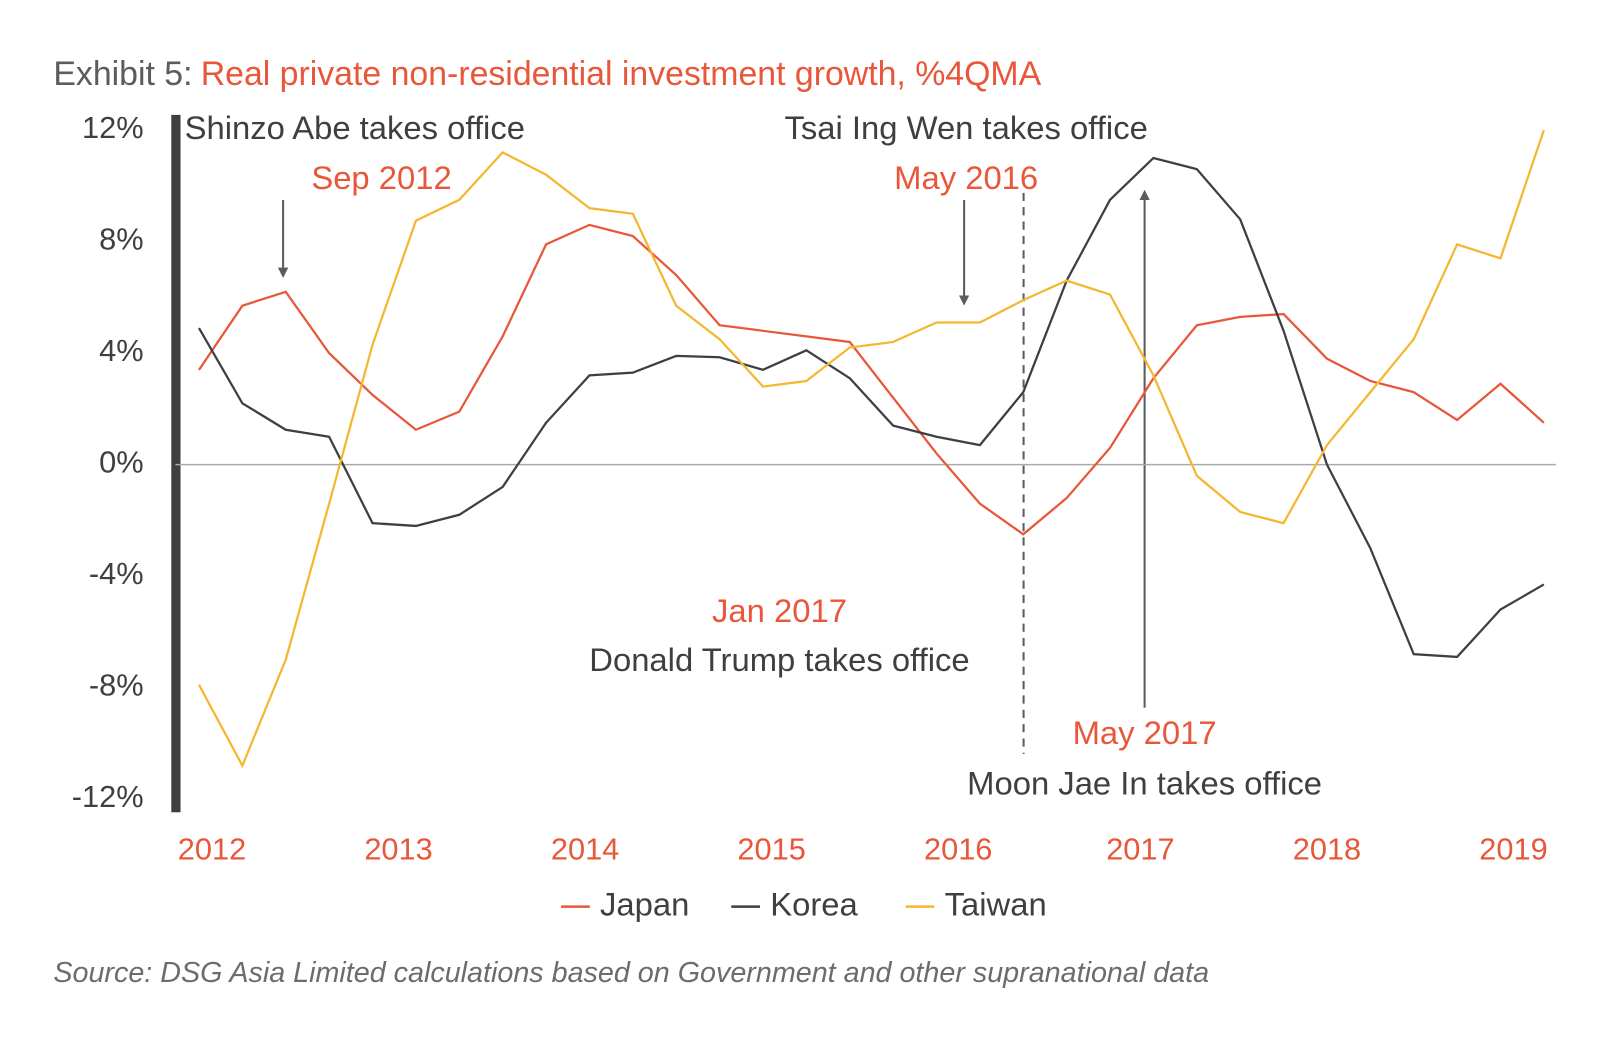 The height and width of the screenshot is (1041, 1600). I want to click on abe-marker, so click(176, 463).